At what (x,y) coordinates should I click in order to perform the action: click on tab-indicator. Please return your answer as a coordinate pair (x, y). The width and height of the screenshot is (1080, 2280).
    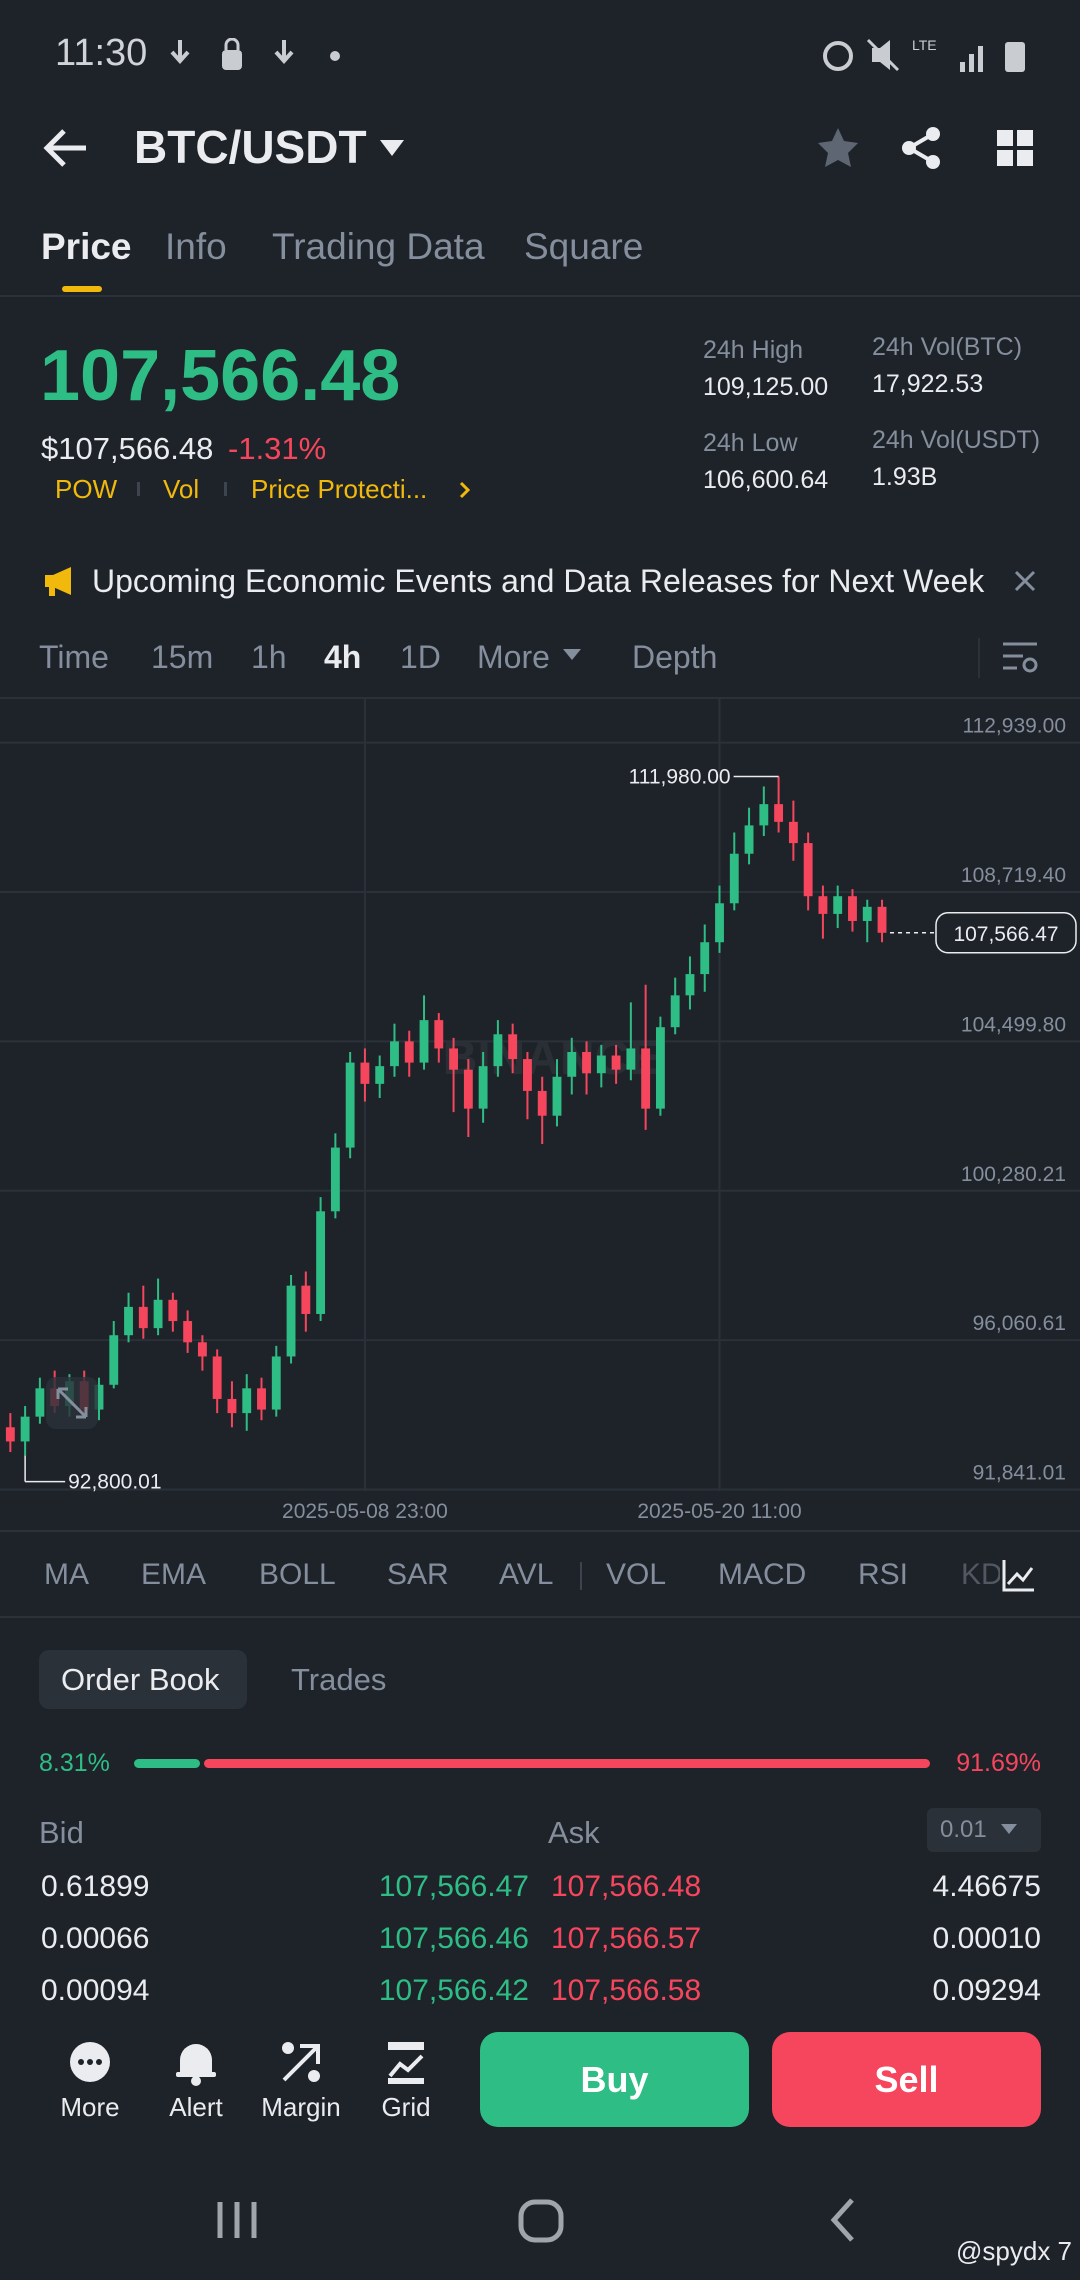
    Looking at the image, I should click on (82, 289).